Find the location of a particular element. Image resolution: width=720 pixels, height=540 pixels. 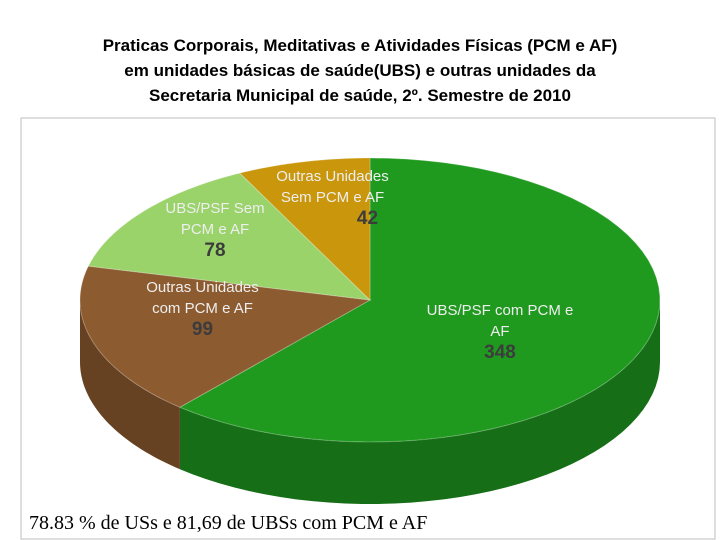

value-label: 42 is located at coordinates (367, 218).